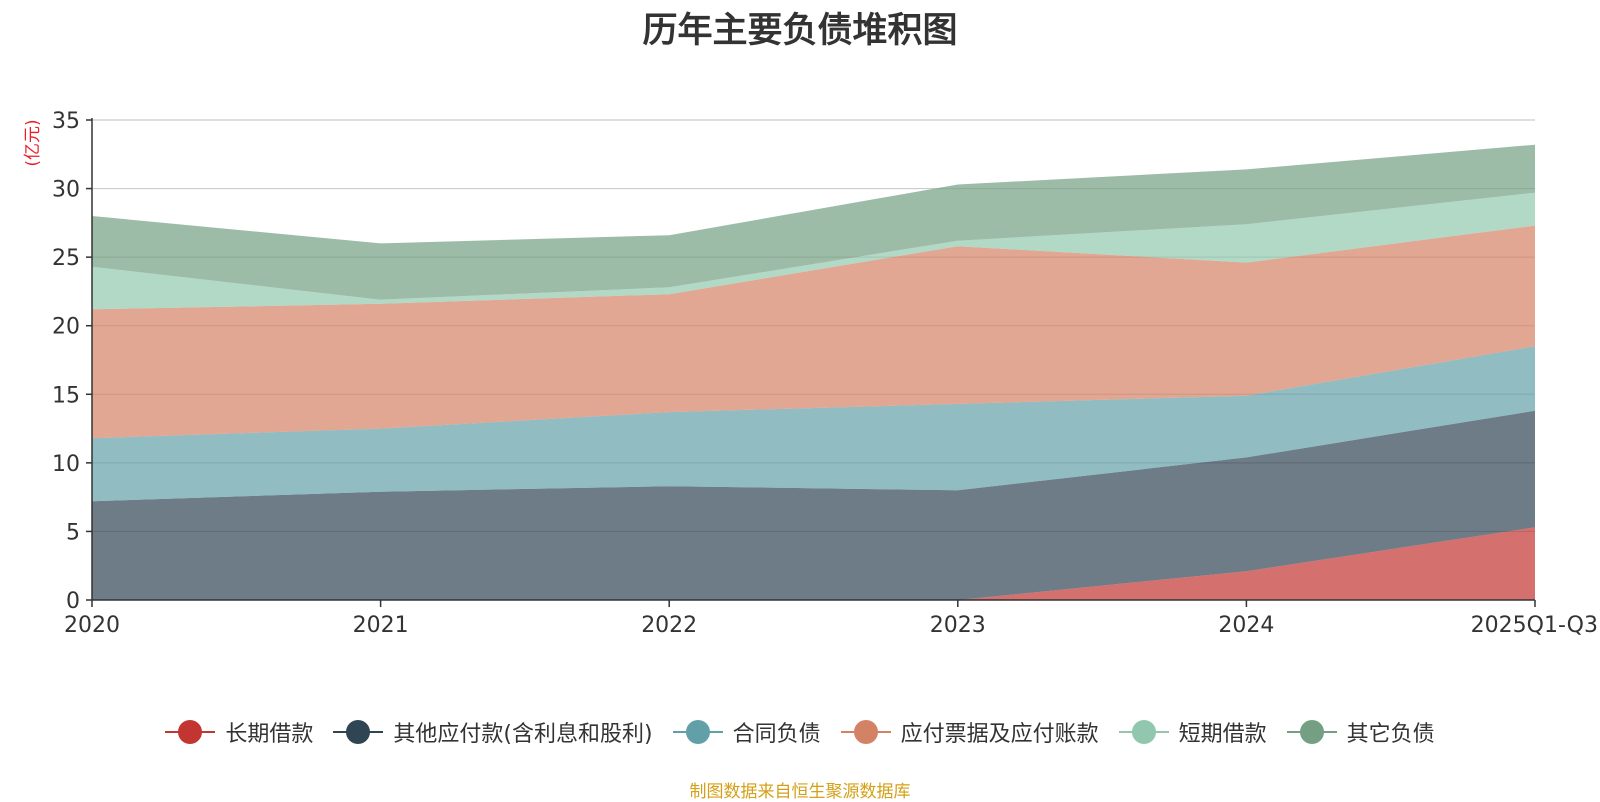  Describe the element at coordinates (73, 532) in the screenshot. I see `y-tick-label-5: 5` at that location.